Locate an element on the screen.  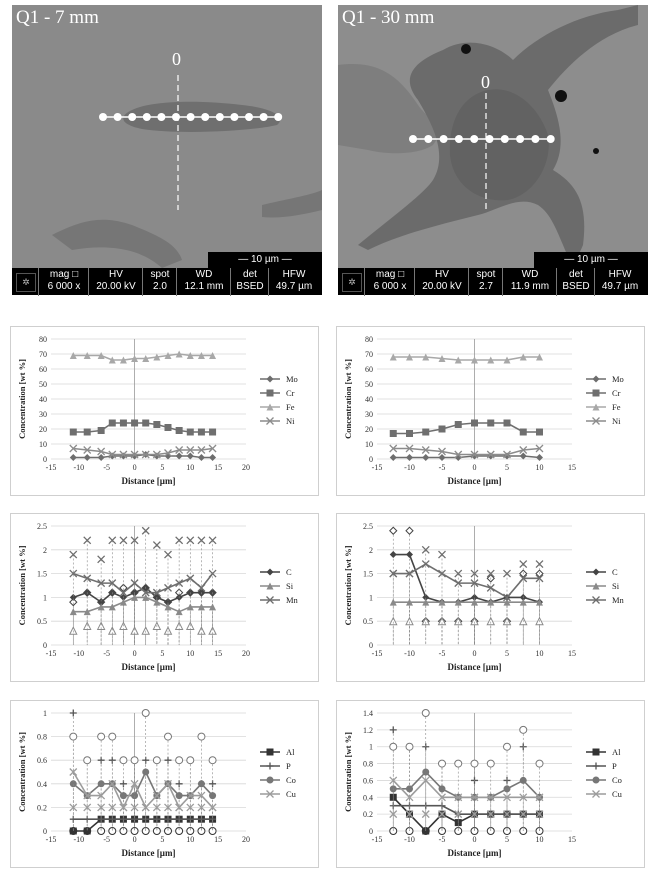
y-tick-label: 0.8 is located at coordinates (368, 764).